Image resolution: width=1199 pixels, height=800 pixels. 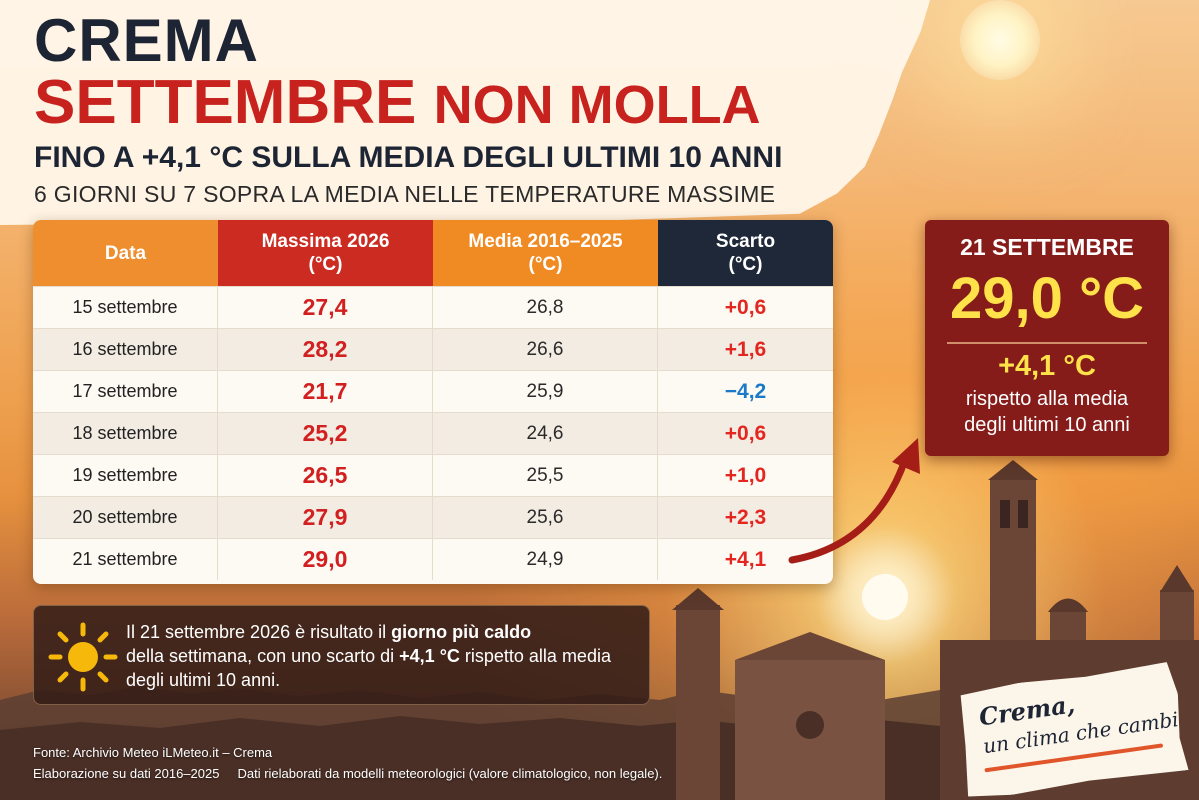 What do you see at coordinates (325, 517) in the screenshot?
I see `cell-max: 27,9` at bounding box center [325, 517].